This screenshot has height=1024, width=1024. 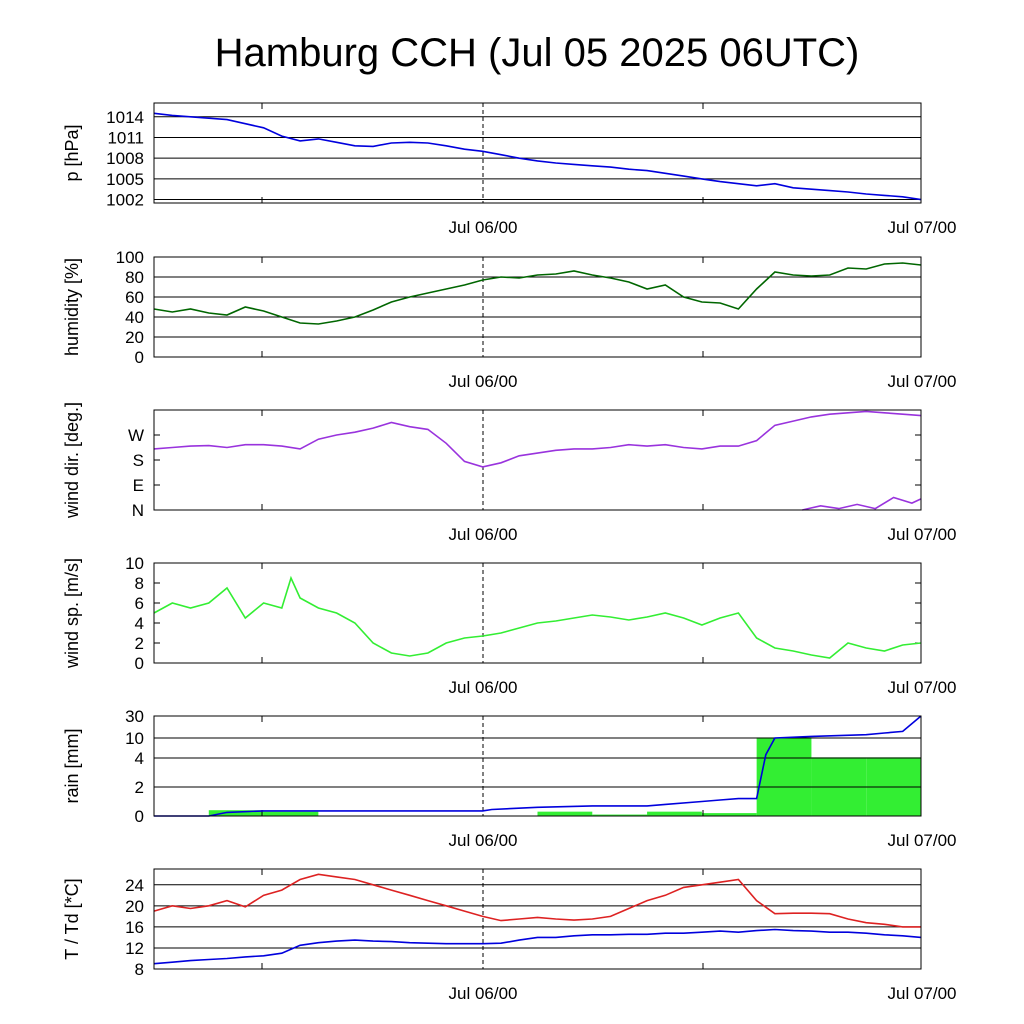 I want to click on y-axis-label: wind dir. [deg.], so click(x=72, y=460).